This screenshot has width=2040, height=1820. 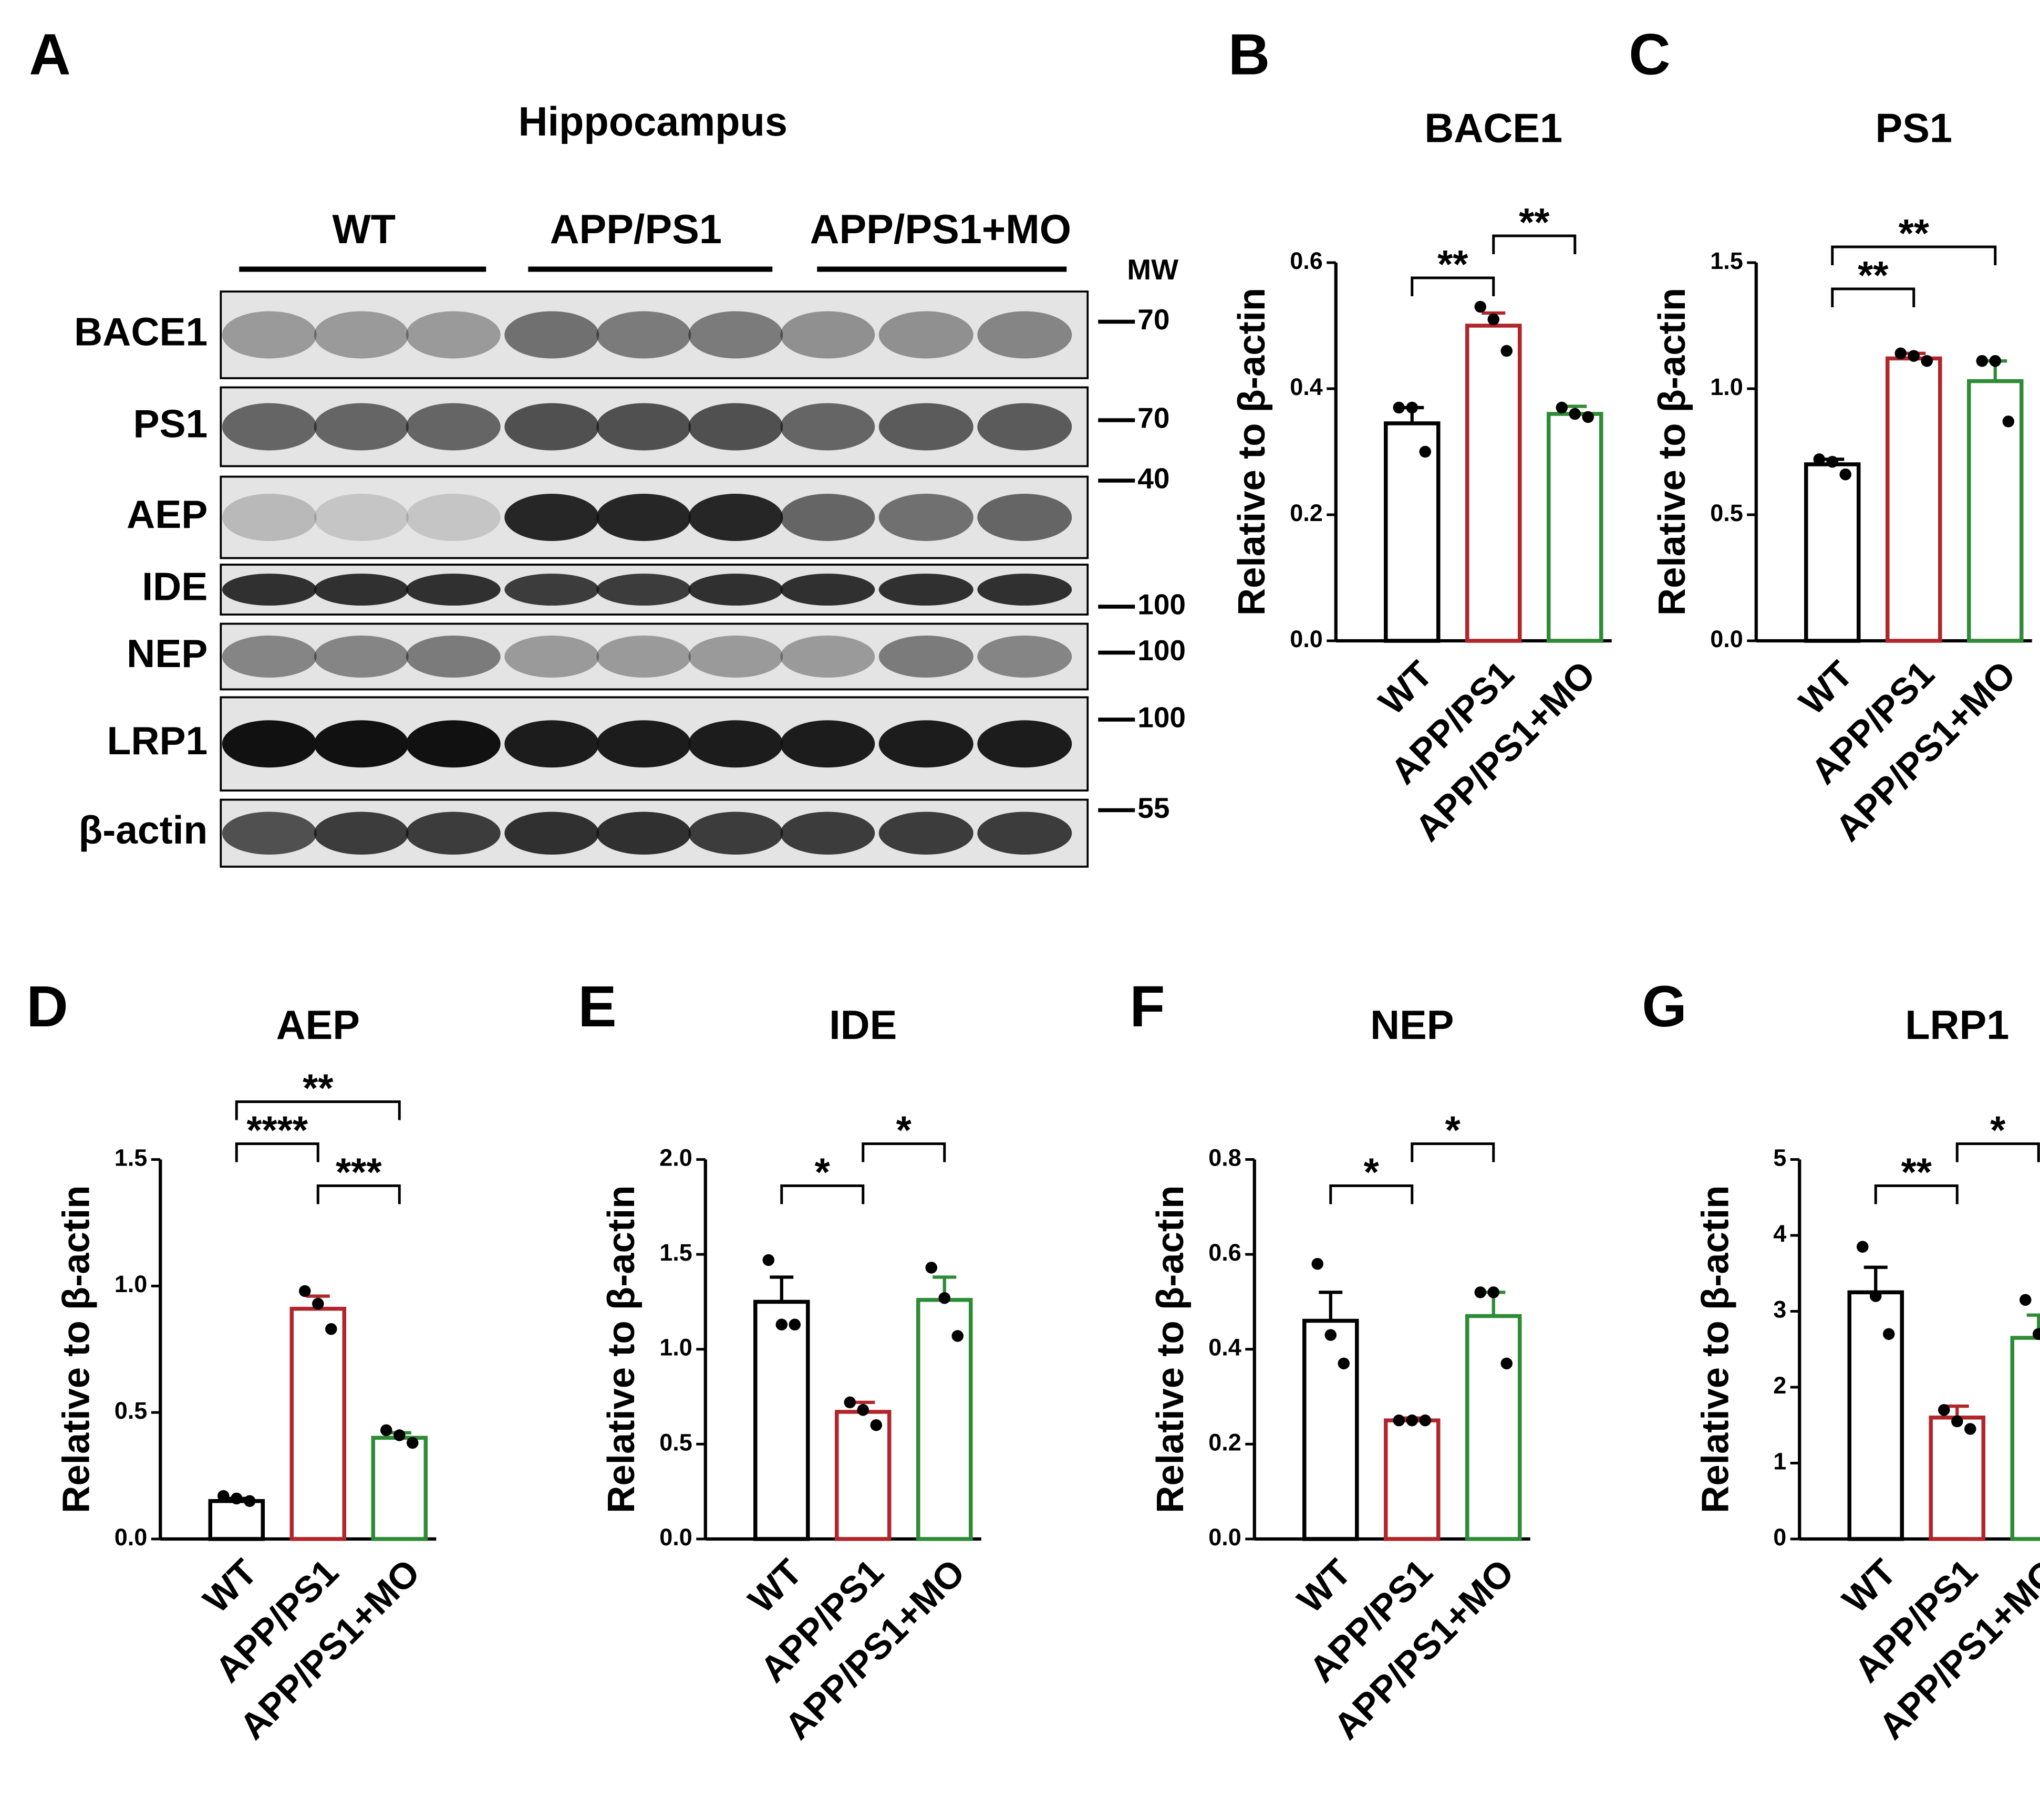 What do you see at coordinates (143, 830) in the screenshot?
I see `protein-label: β-actin` at bounding box center [143, 830].